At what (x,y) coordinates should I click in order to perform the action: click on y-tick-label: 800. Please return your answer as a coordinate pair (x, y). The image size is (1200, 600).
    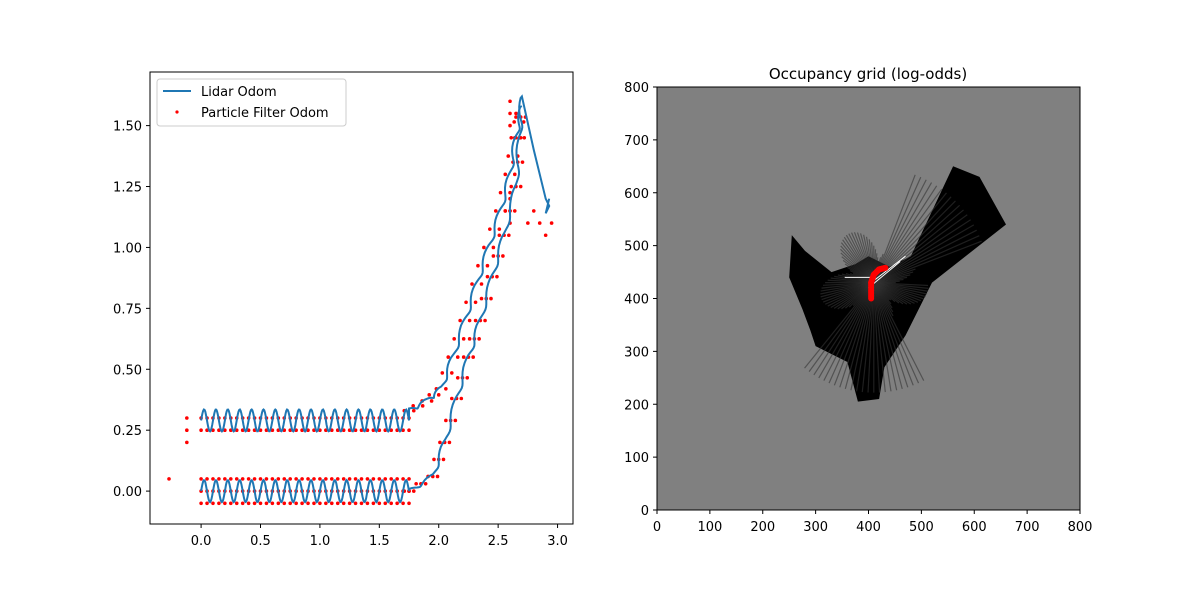
    Looking at the image, I should click on (636, 88).